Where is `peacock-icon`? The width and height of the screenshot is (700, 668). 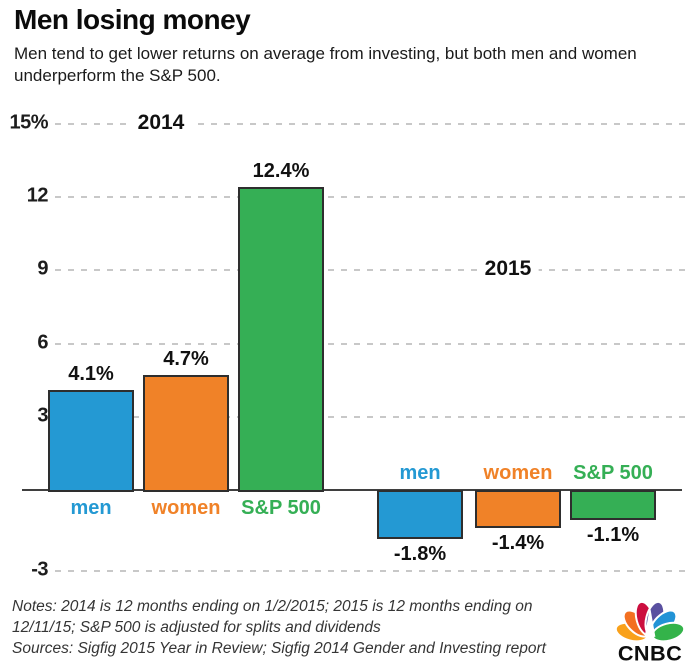 peacock-icon is located at coordinates (650, 621).